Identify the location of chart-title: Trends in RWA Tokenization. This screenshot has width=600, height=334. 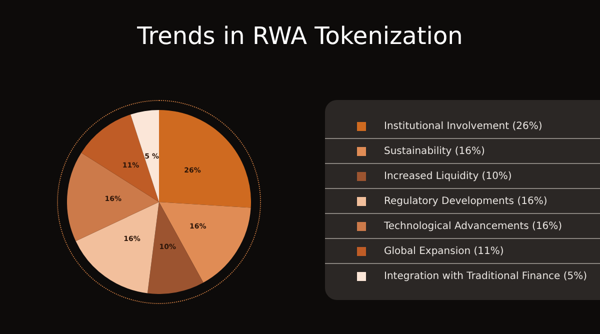
(300, 36).